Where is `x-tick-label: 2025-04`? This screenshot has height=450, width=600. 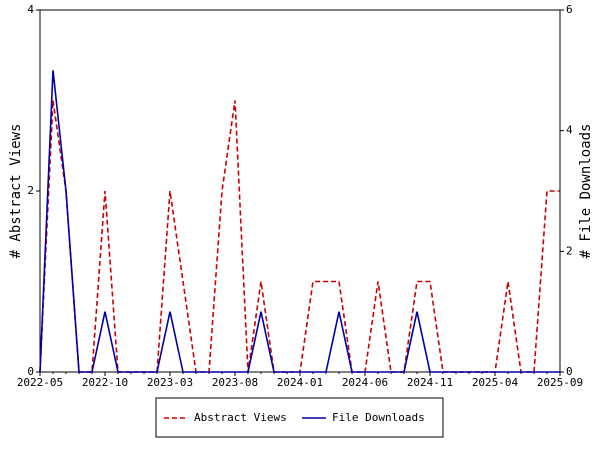 x-tick-label: 2025-04 is located at coordinates (495, 382).